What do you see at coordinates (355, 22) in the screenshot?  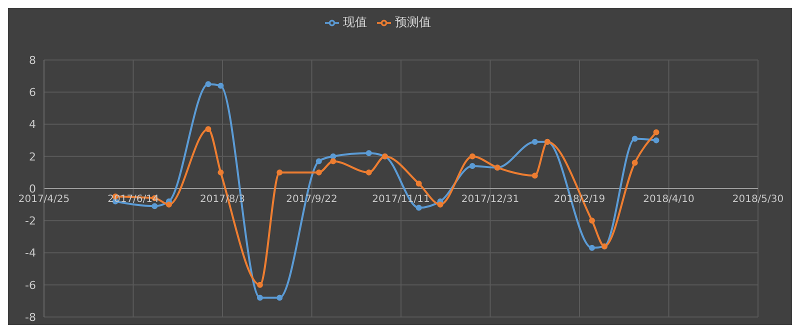 I see `legend-label: 现值` at bounding box center [355, 22].